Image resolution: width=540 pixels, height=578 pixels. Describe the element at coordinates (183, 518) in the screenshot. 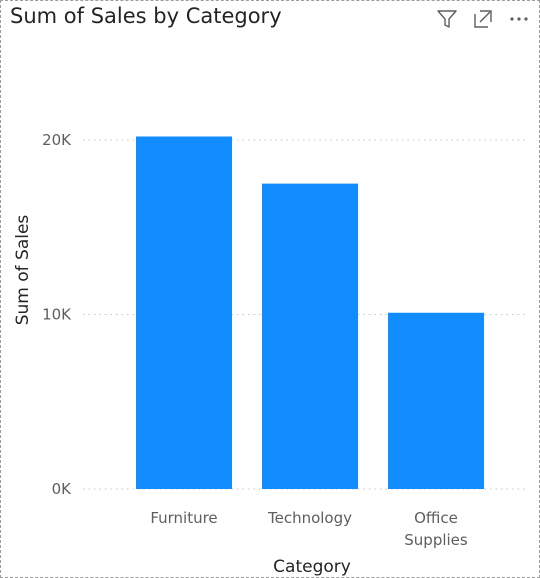

I see `x-tick-label: Furniture` at that location.